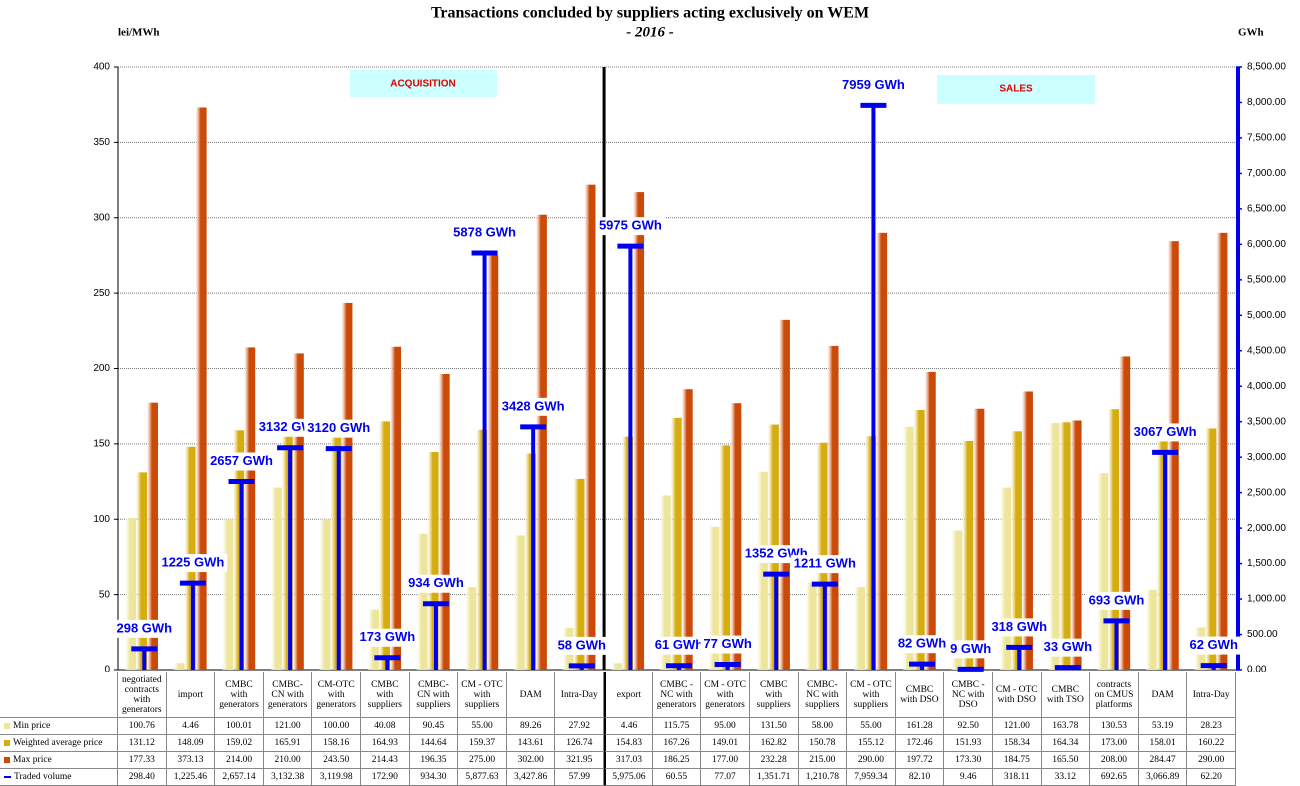 The height and width of the screenshot is (786, 1300). What do you see at coordinates (434, 726) in the screenshot?
I see `table-value: 90.45` at bounding box center [434, 726].